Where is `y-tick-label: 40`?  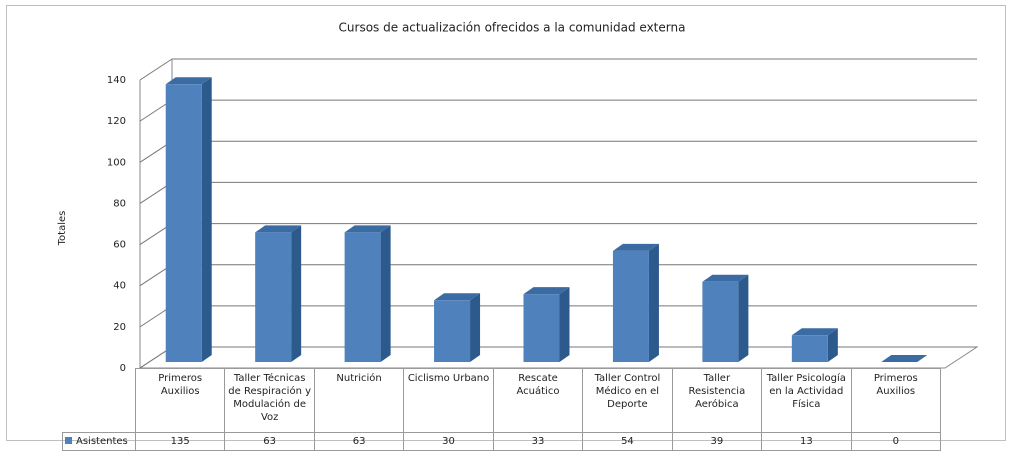 y-tick-label: 40 is located at coordinates (119, 286).